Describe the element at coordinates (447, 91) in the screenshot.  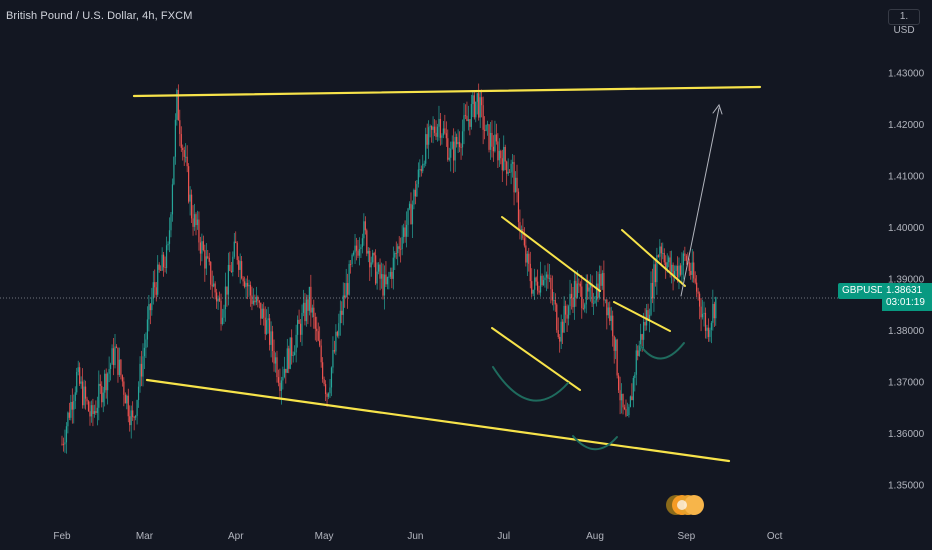
I see `resistance-trendline` at that location.